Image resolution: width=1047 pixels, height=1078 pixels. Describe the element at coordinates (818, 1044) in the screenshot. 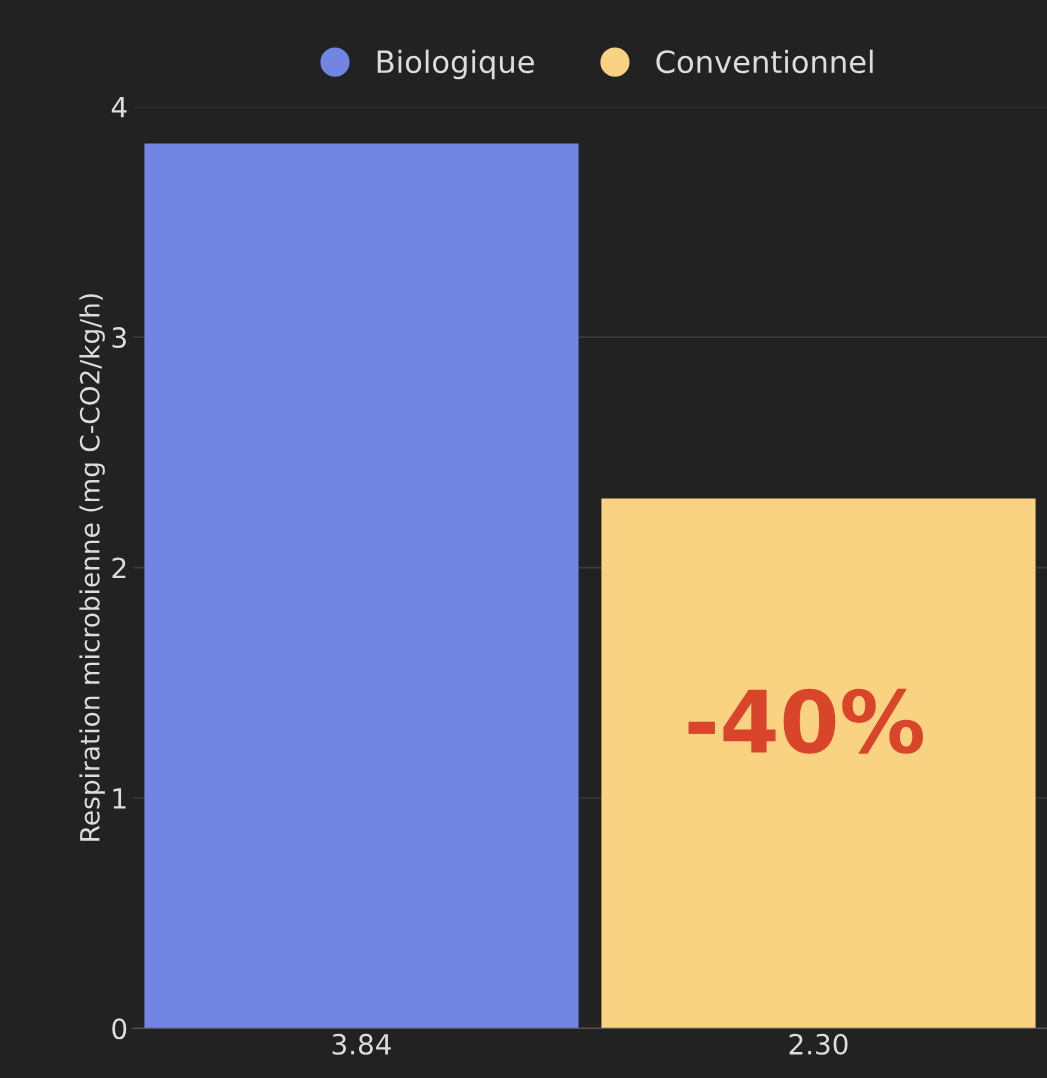

I see `x-tick-label: 2.30` at that location.